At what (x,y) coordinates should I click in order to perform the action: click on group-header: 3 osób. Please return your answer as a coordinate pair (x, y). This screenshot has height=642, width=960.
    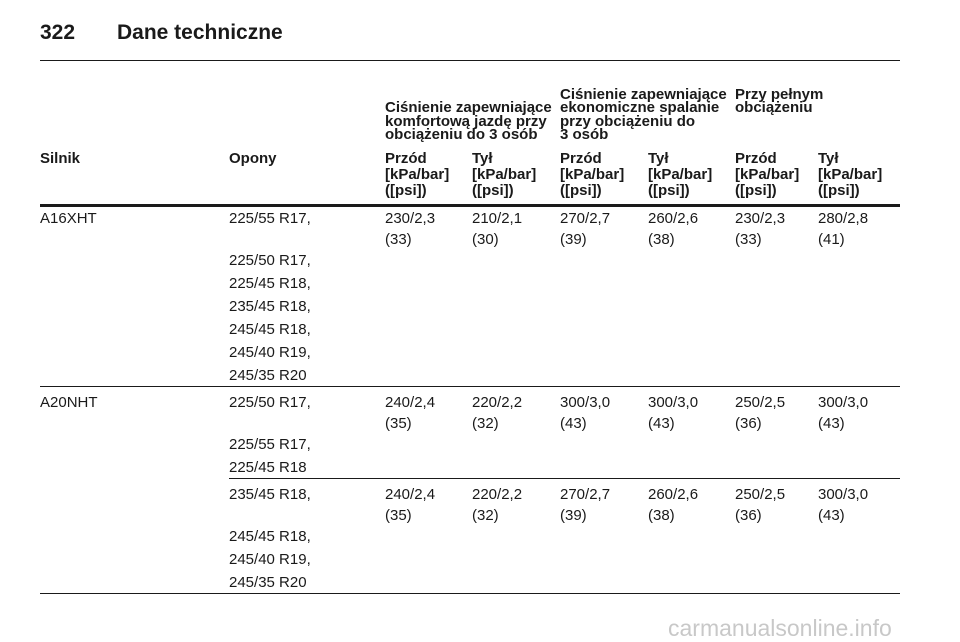
    Looking at the image, I should click on (584, 134).